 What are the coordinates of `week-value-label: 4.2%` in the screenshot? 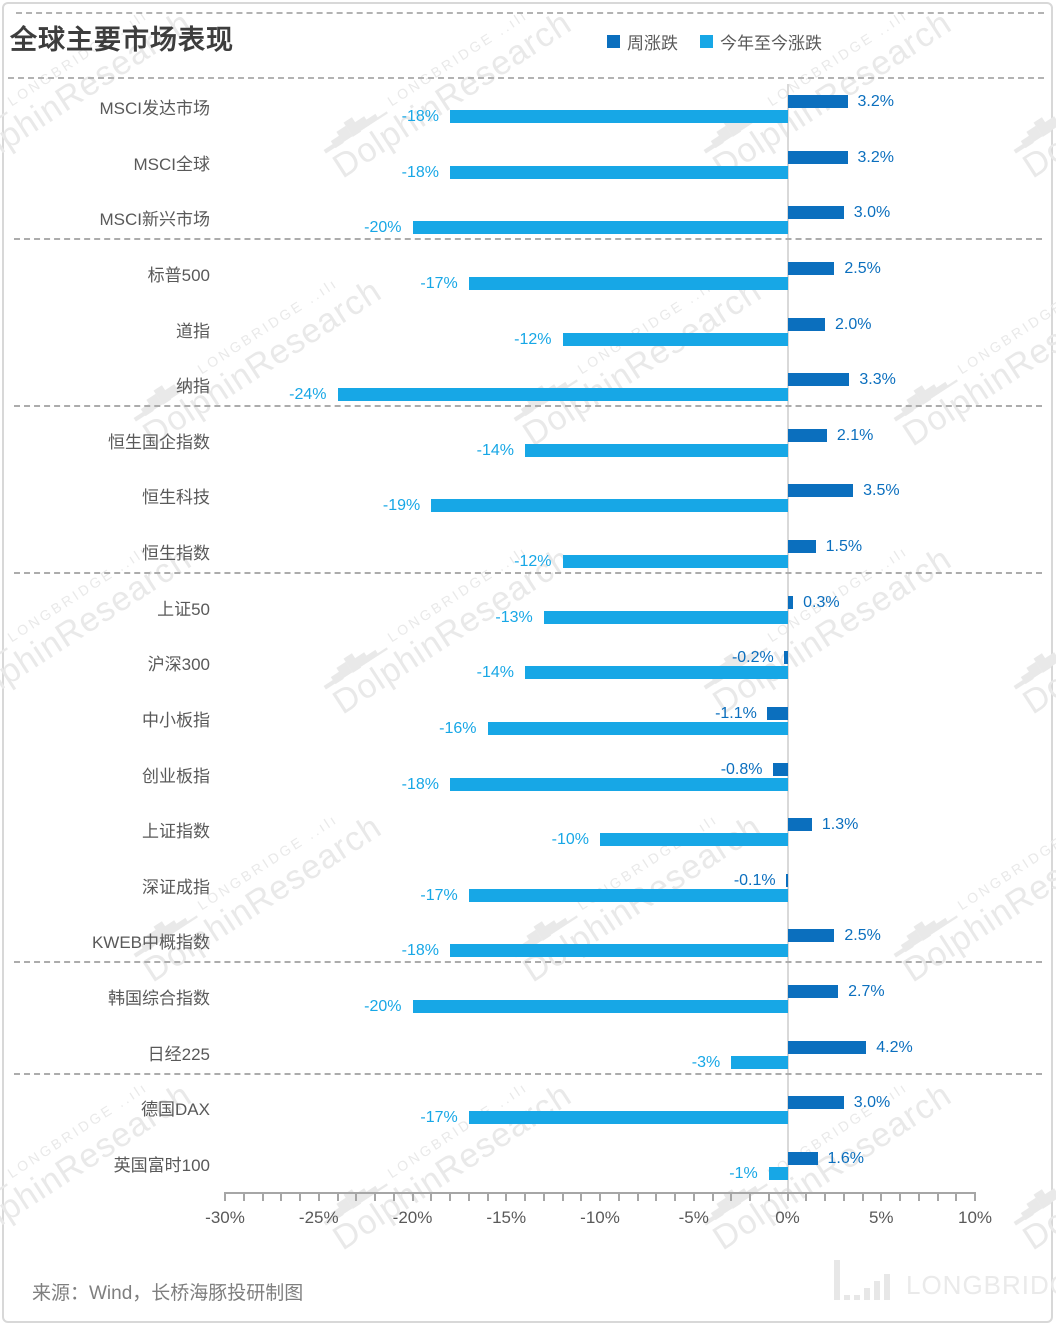 It's located at (894, 1047).